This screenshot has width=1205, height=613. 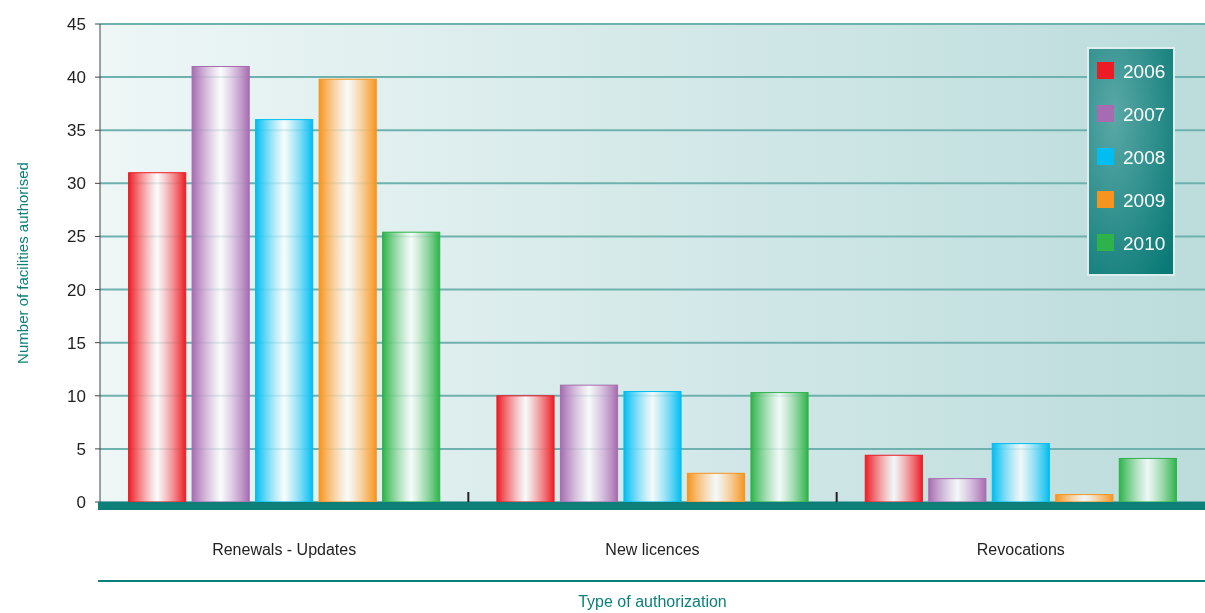 I want to click on y-tick-label: 35, so click(x=76, y=131).